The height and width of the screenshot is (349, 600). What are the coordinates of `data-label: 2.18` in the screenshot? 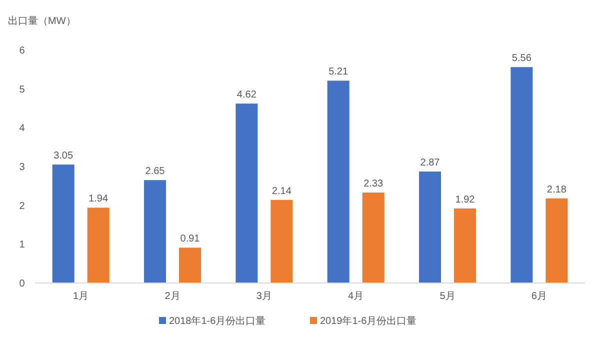 It's located at (556, 190).